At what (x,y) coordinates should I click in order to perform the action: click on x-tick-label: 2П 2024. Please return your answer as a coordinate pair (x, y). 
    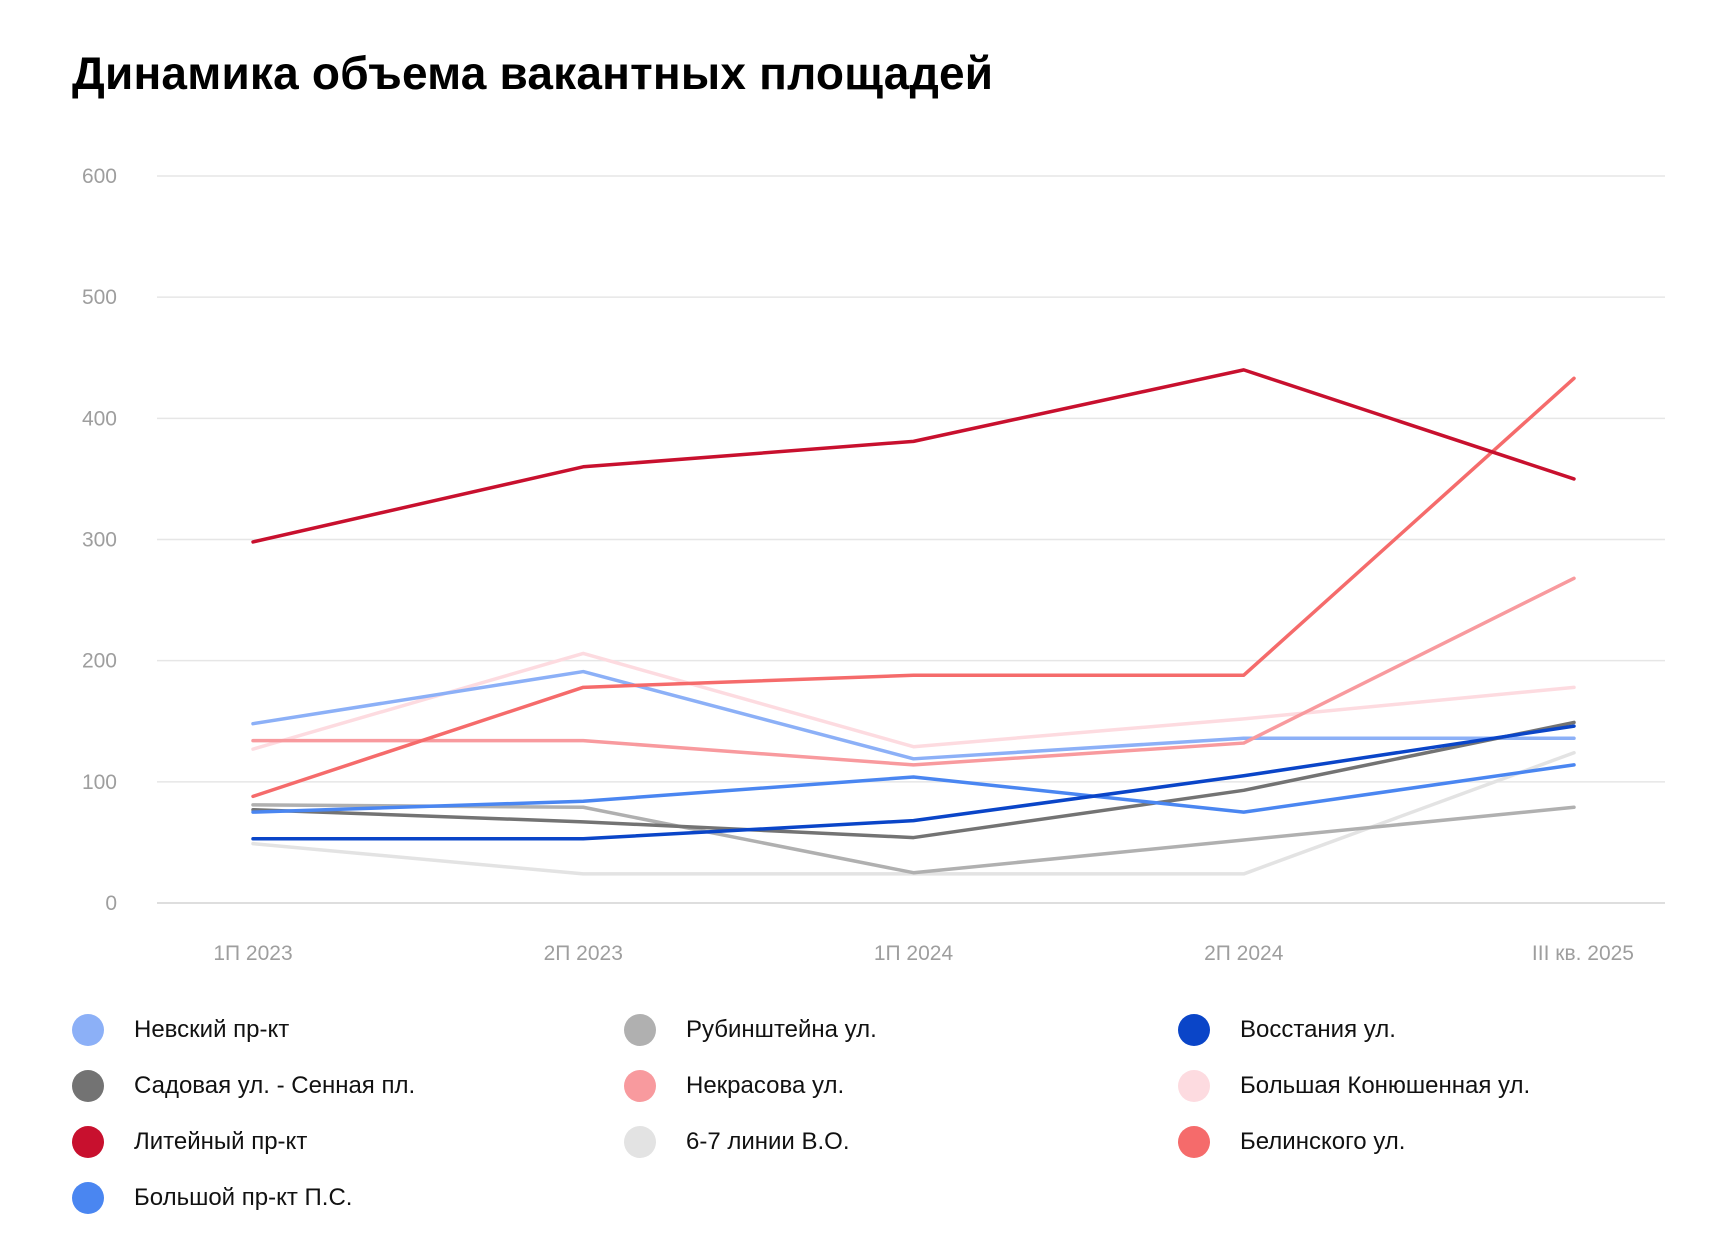
    Looking at the image, I should click on (1244, 953).